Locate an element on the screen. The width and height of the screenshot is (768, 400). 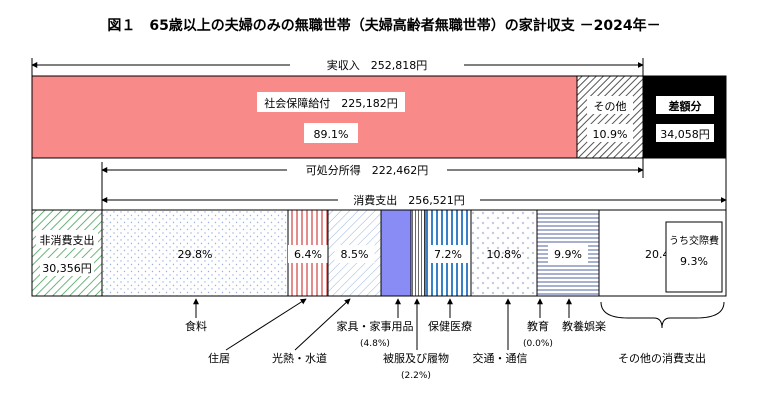
deficit-label-bg is located at coordinates (685, 105).